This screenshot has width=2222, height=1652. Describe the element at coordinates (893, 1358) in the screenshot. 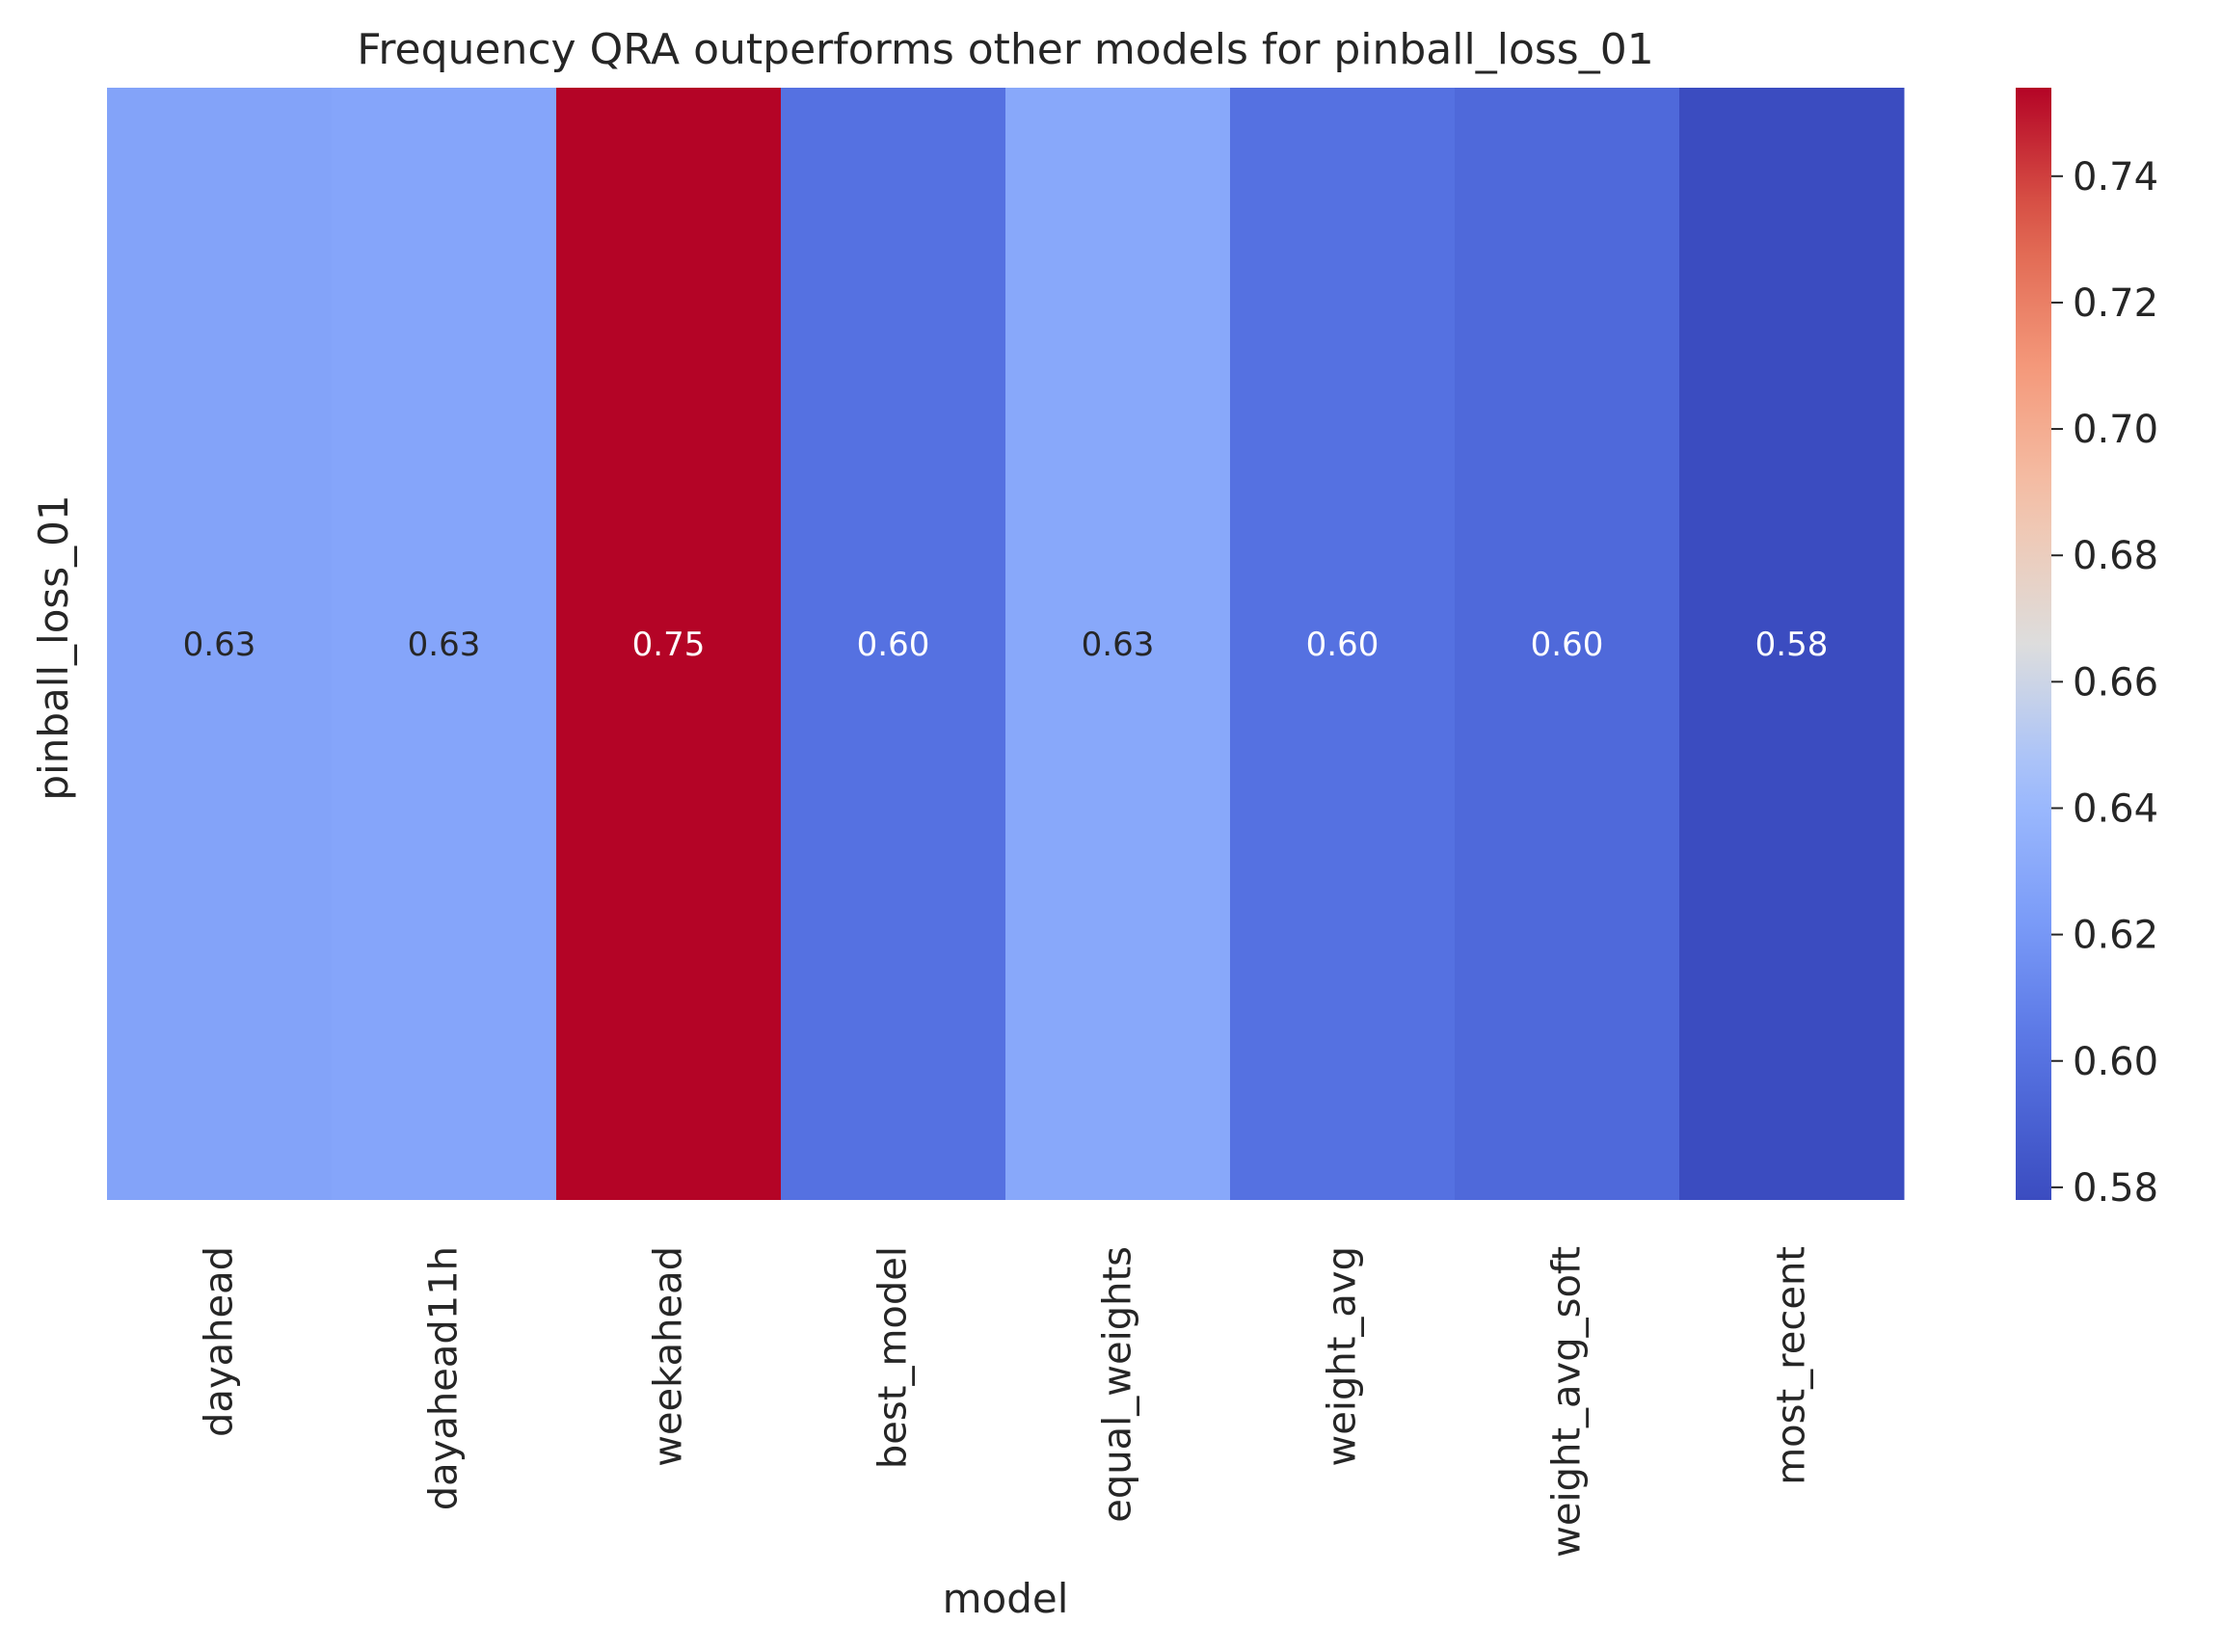

I see `x-tick-label: best_model` at that location.